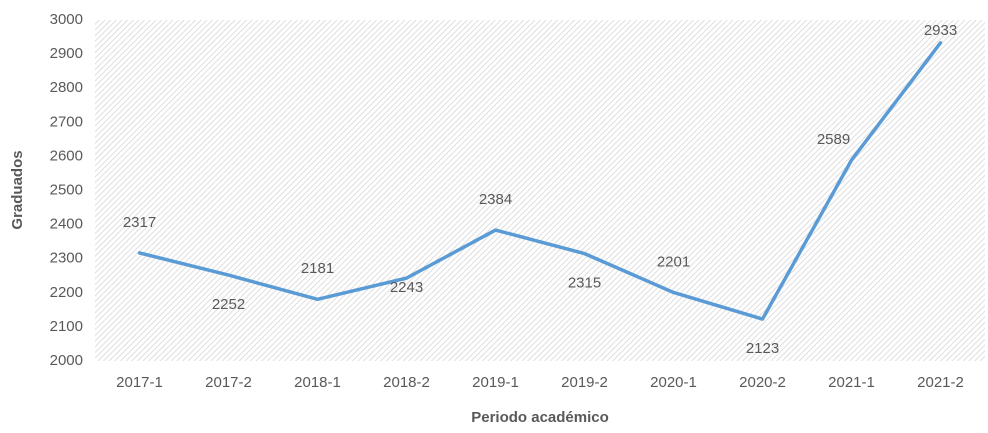  What do you see at coordinates (66, 360) in the screenshot?
I see `y-tick-label: 2000` at bounding box center [66, 360].